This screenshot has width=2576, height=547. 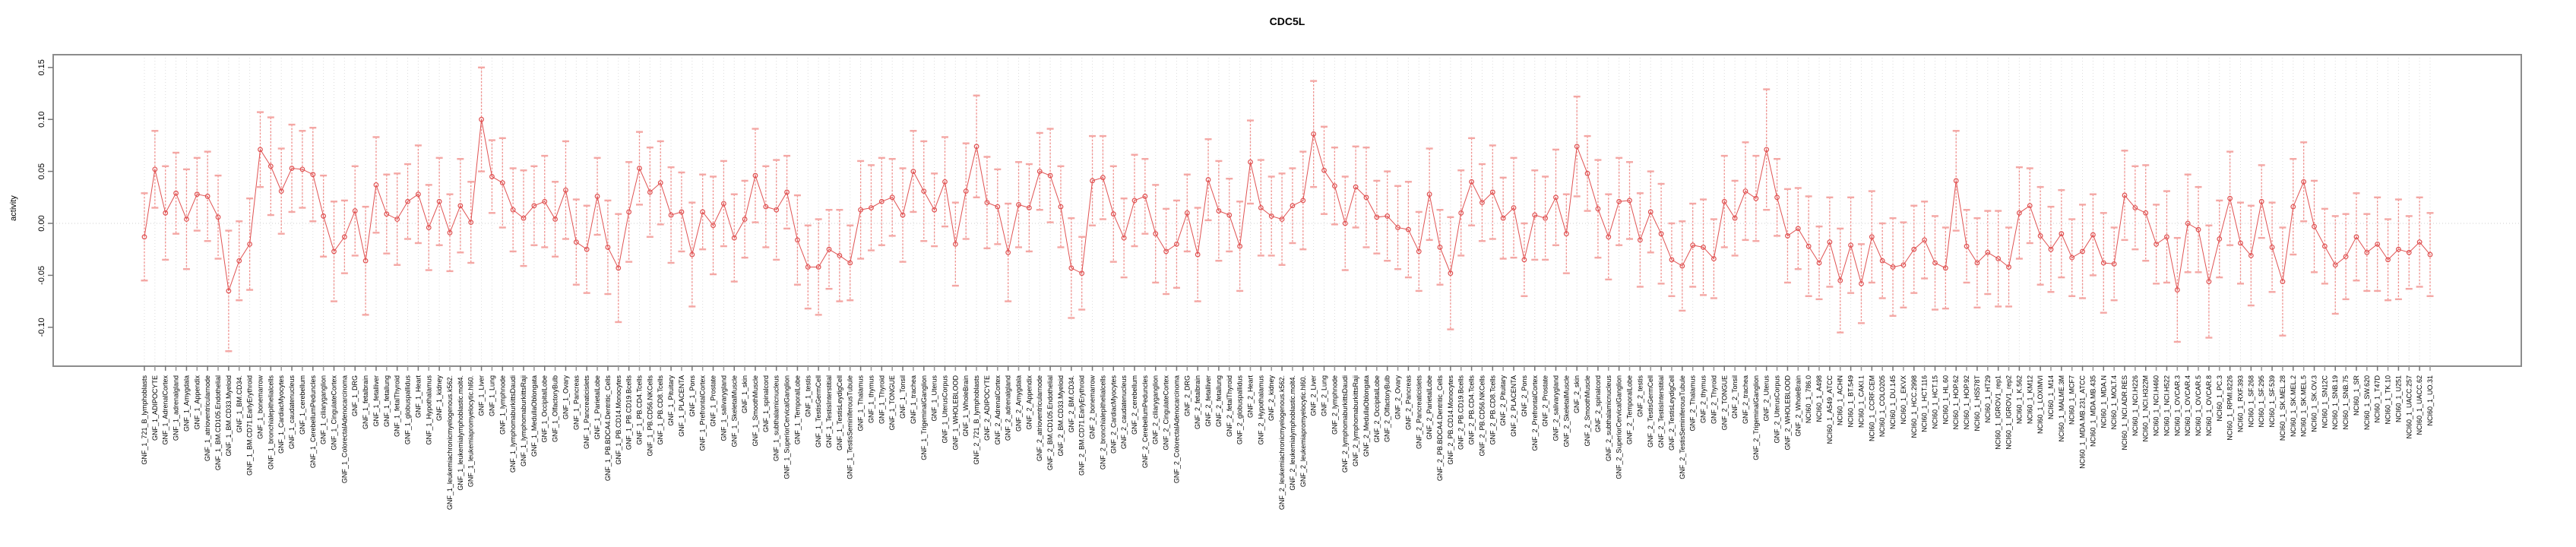 I want to click on svg-text: GNF_1_atrioventricularnode, so click(x=207, y=418).